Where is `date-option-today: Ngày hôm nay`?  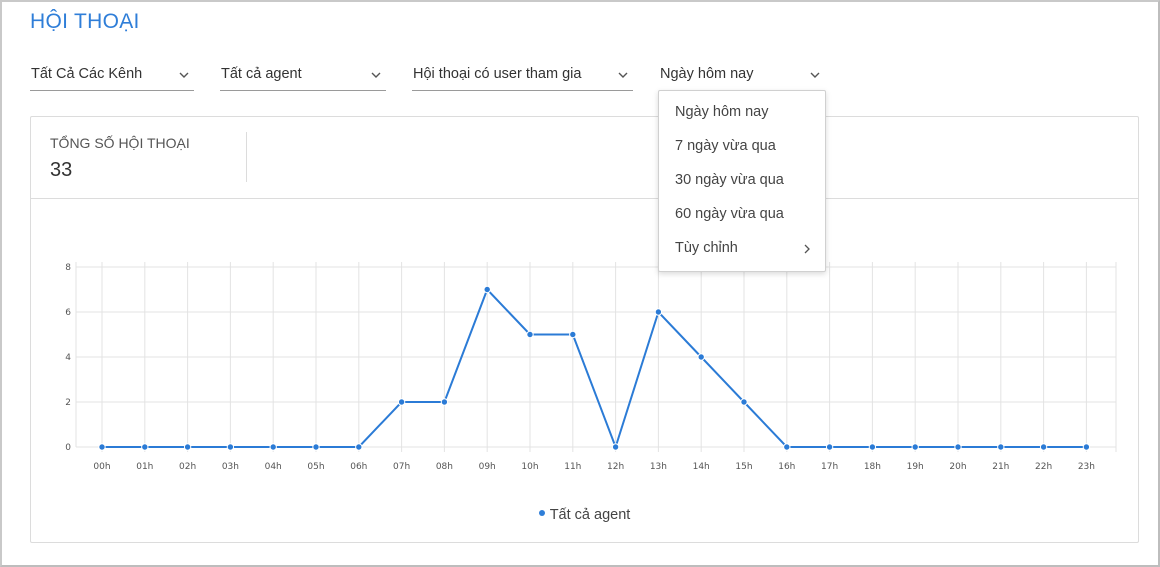 date-option-today: Ngày hôm nay is located at coordinates (742, 113).